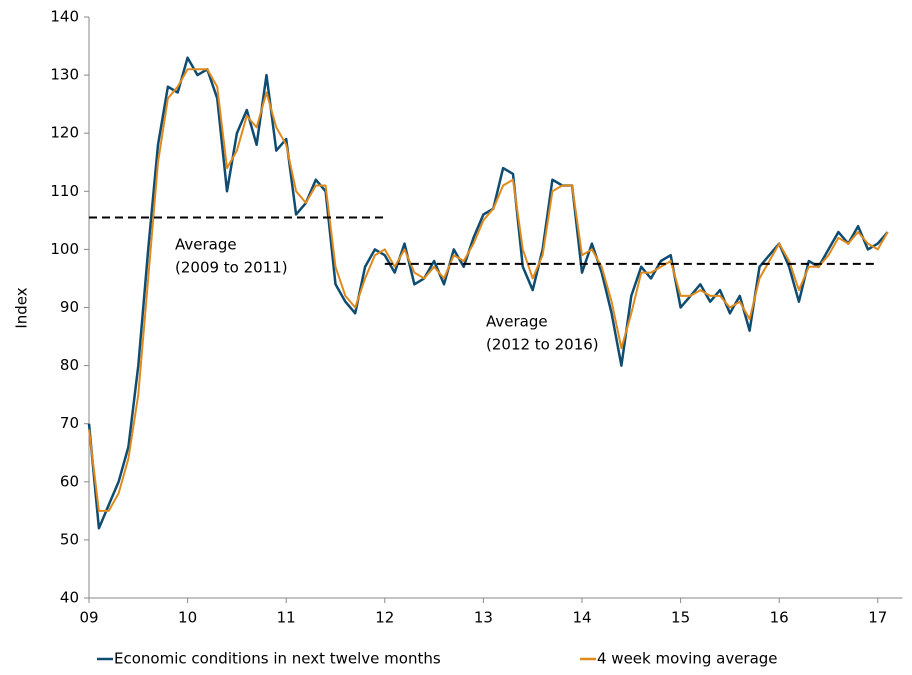 This screenshot has height=675, width=912. I want to click on x-tick-label: 11, so click(286, 618).